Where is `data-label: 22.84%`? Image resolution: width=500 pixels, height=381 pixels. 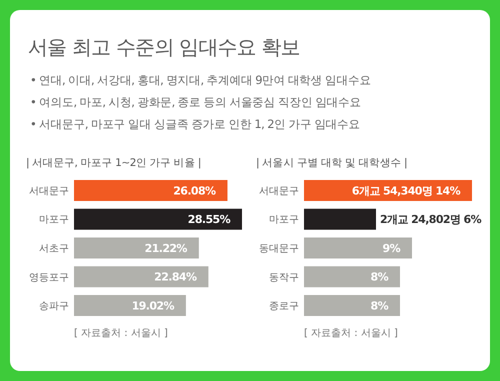 data-label: 22.84% is located at coordinates (175, 277).